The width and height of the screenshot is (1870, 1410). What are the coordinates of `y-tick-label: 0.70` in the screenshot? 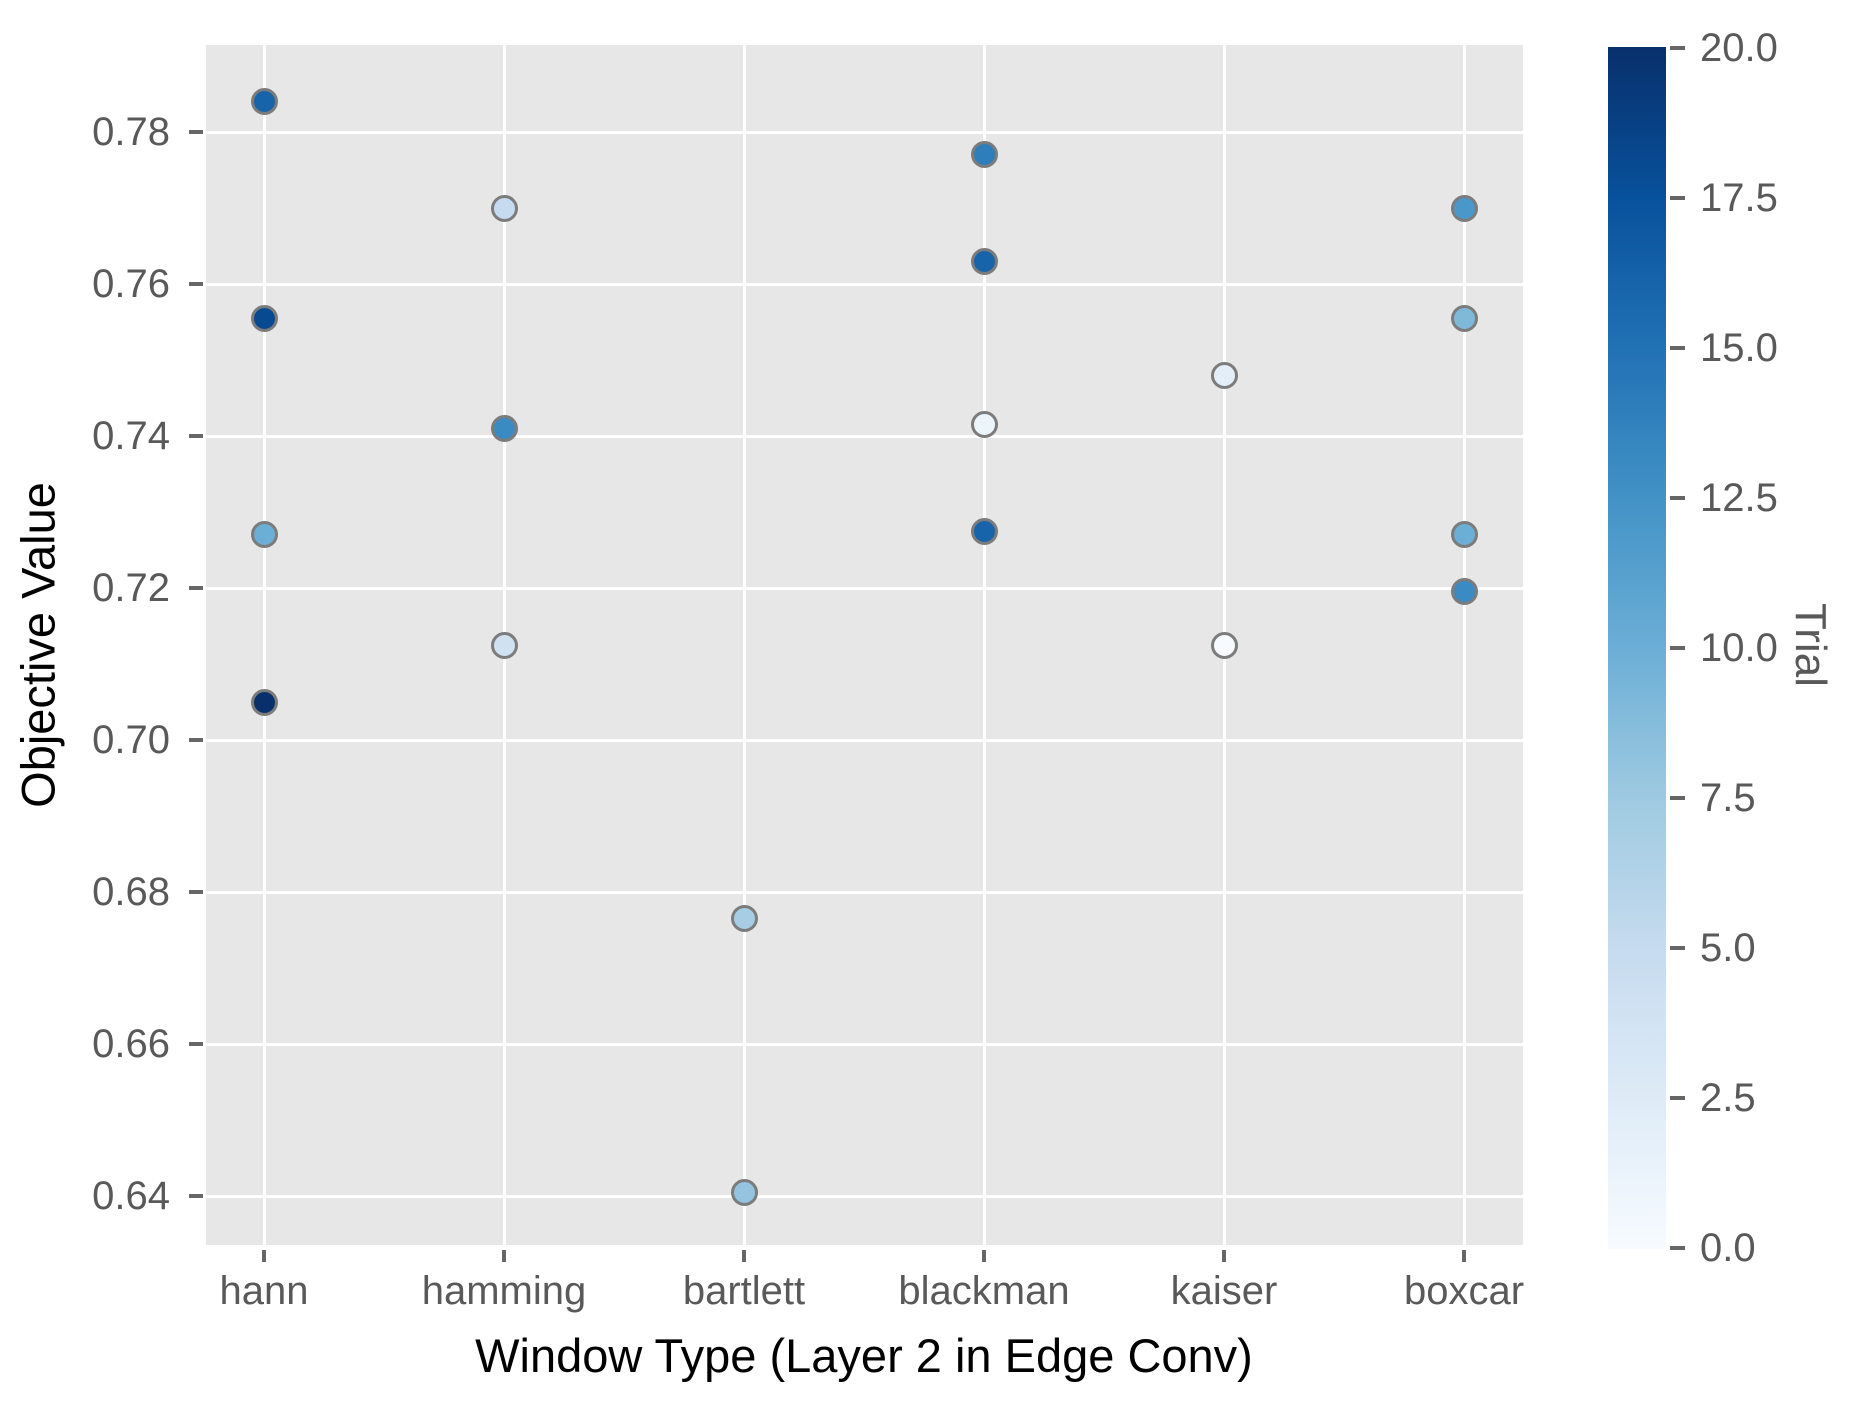 It's located at (131, 740).